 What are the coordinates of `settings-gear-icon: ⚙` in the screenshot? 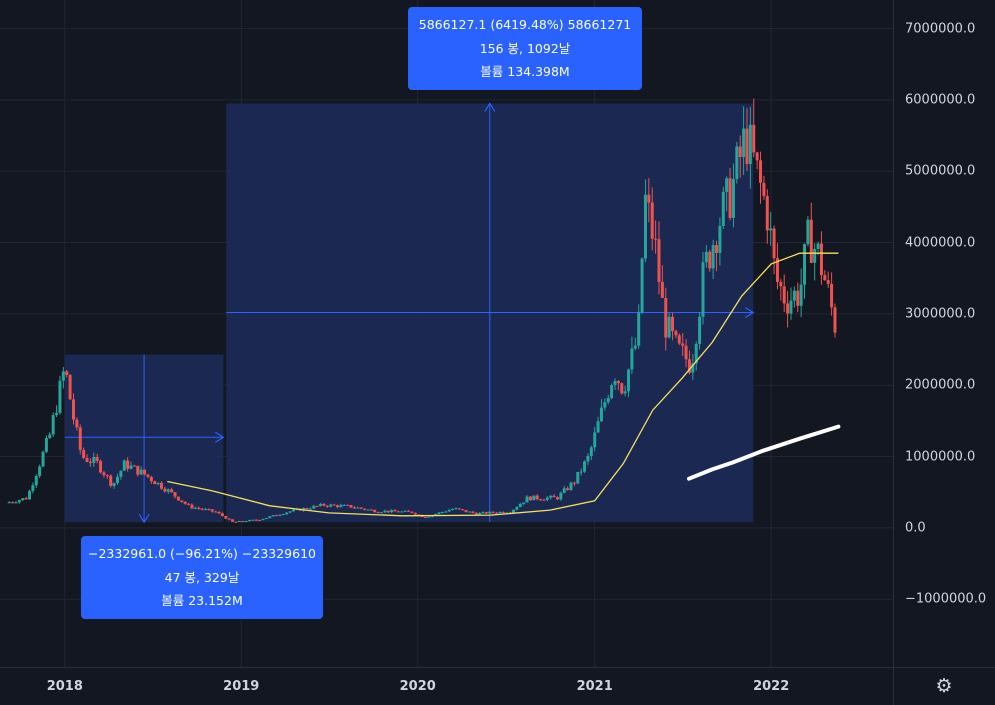 It's located at (944, 686).